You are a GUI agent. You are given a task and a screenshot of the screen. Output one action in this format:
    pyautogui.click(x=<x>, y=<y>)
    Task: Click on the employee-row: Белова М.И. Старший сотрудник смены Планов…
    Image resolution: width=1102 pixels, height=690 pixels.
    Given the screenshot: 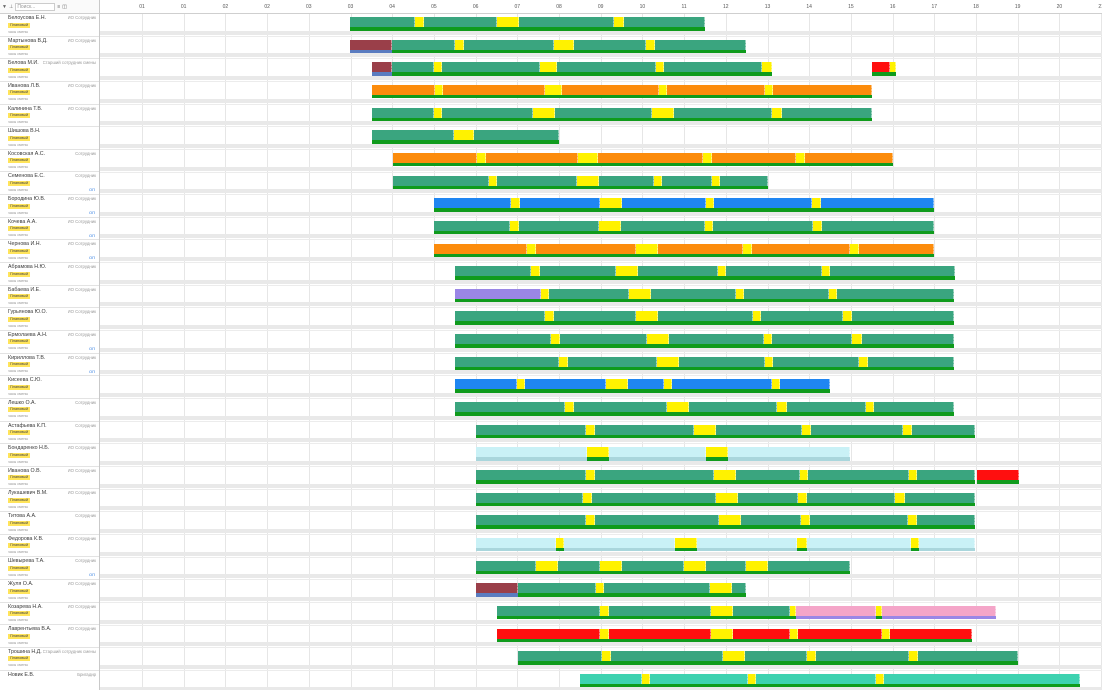 What is the action you would take?
    pyautogui.click(x=49, y=70)
    